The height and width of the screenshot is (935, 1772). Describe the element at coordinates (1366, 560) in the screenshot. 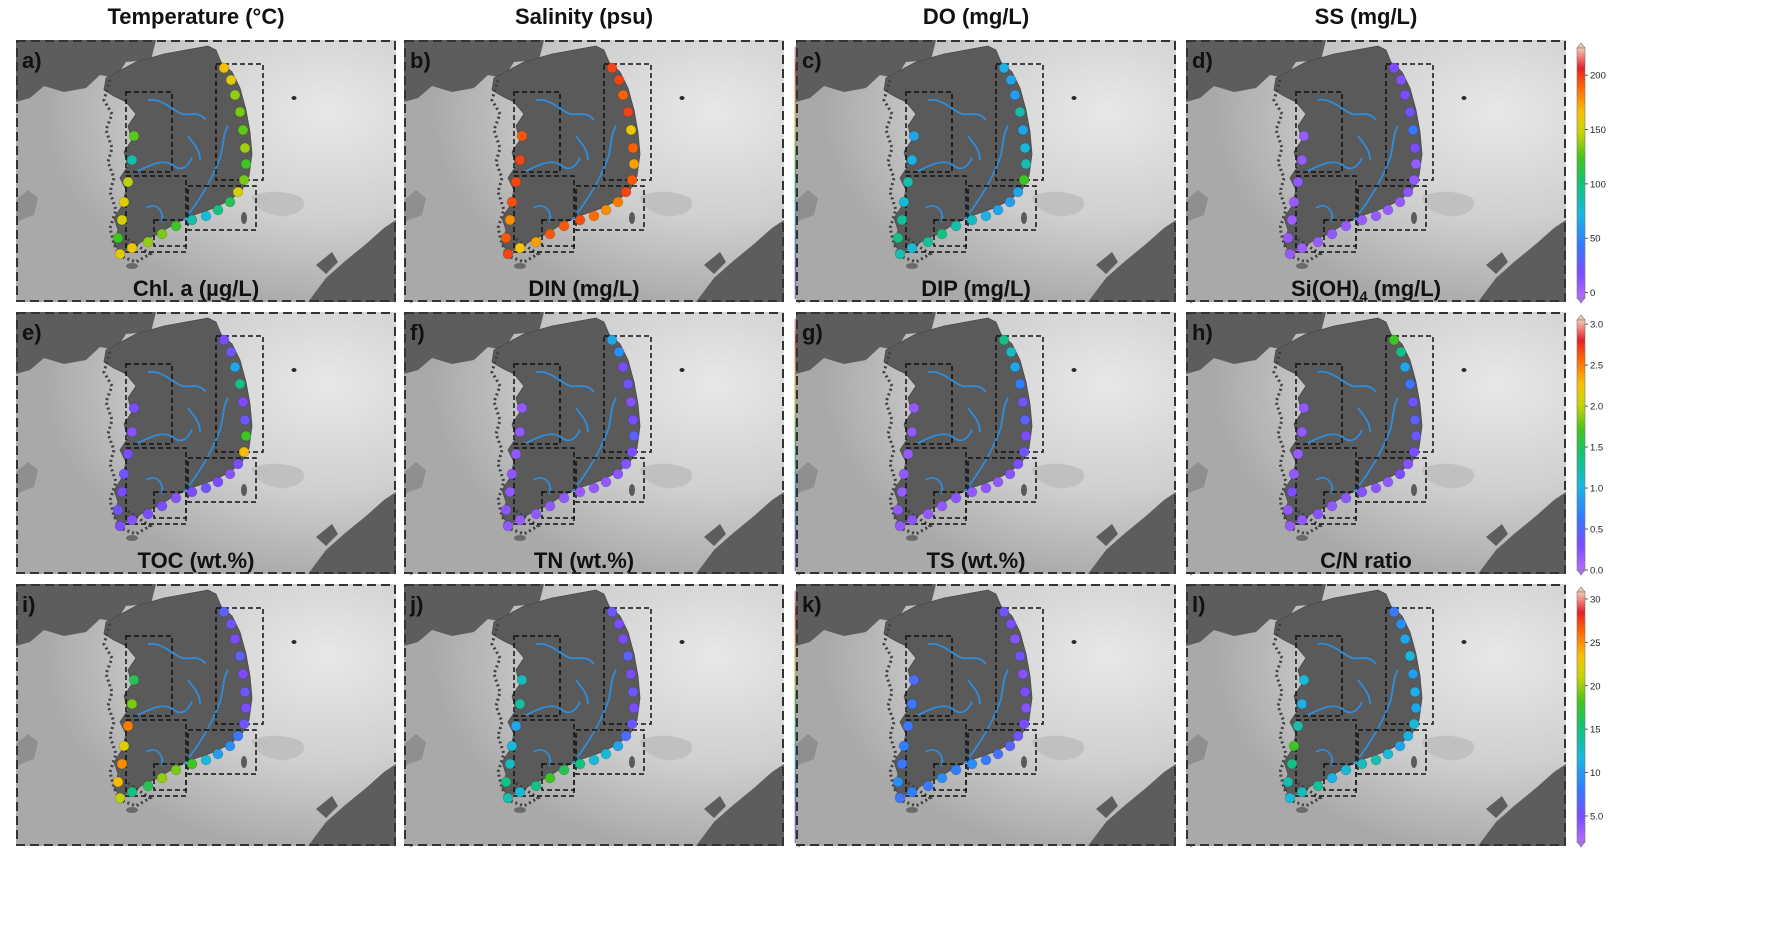

I see `panel-title: C/N ratio` at that location.